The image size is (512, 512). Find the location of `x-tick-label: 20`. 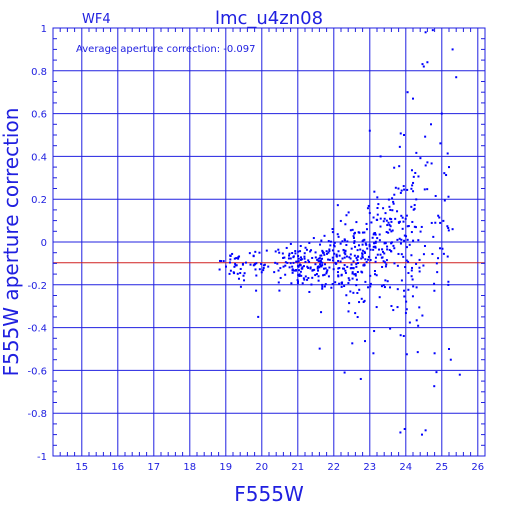

x-tick-label: 20 is located at coordinates (261, 467).